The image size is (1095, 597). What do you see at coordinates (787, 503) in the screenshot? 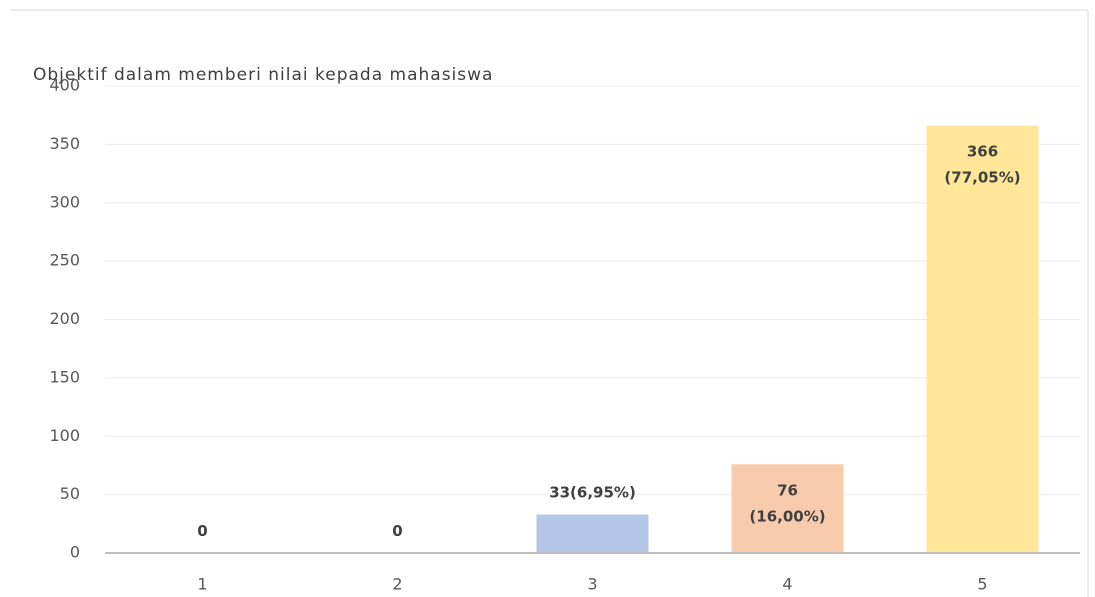
I see `data-label: 76 (16,00%)` at bounding box center [787, 503].